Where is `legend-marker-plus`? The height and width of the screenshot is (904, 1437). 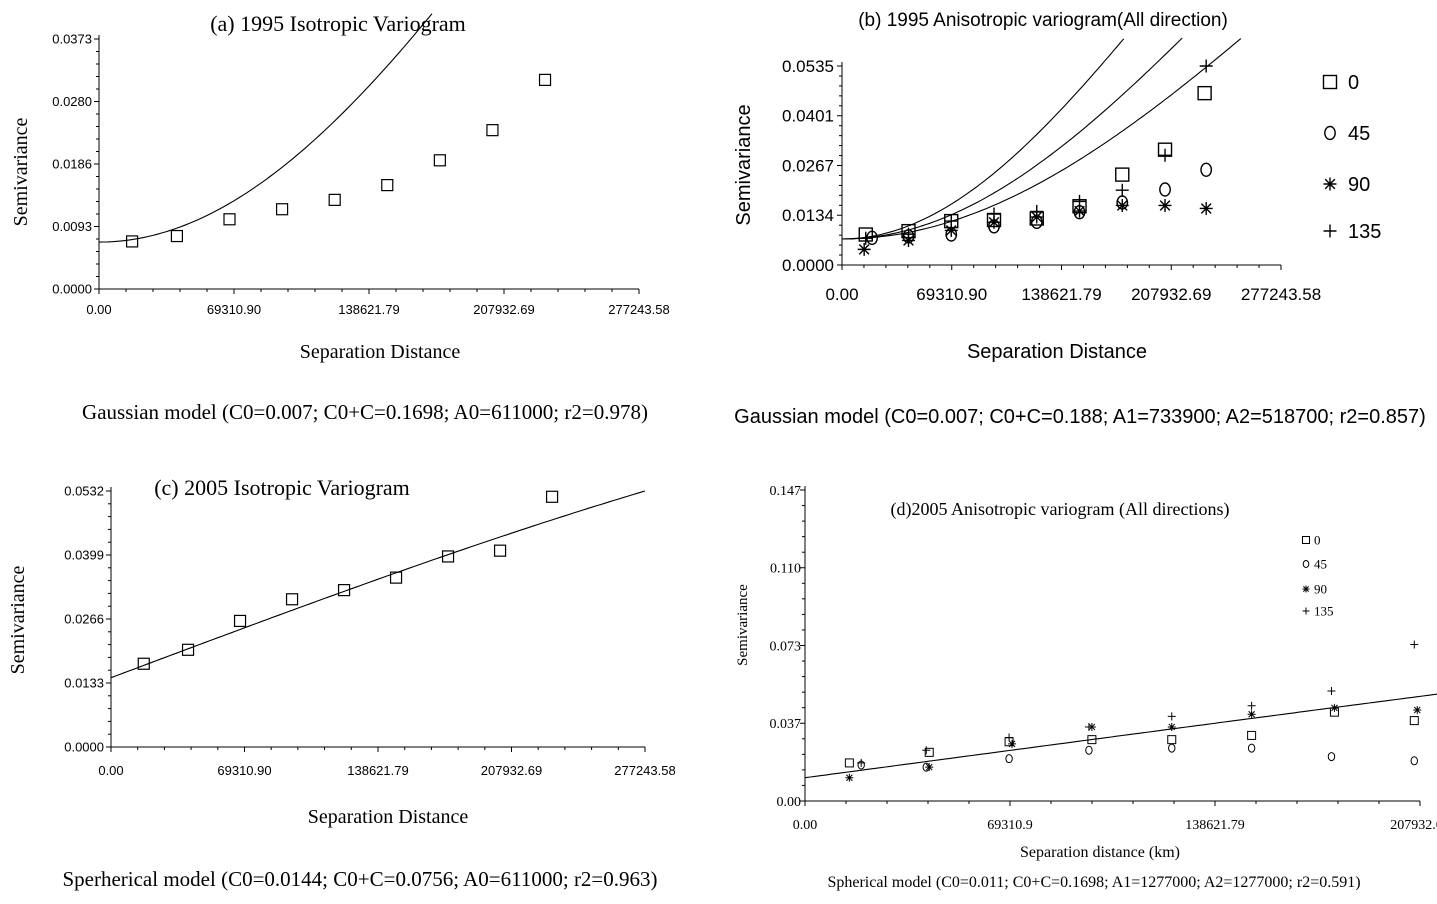
legend-marker-plus is located at coordinates (1330, 231).